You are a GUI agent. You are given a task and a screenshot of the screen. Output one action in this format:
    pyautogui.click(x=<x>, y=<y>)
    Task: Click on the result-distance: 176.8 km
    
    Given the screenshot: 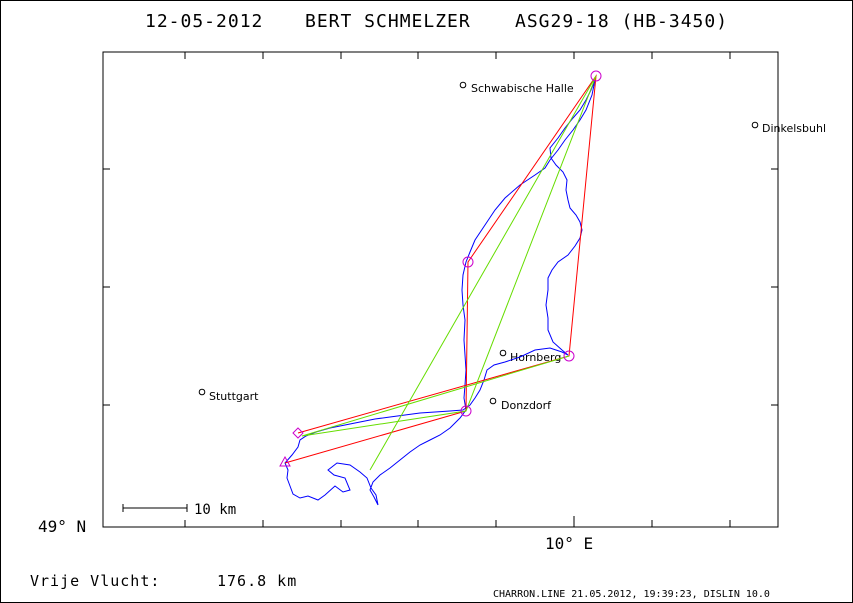 What is the action you would take?
    pyautogui.click(x=257, y=581)
    